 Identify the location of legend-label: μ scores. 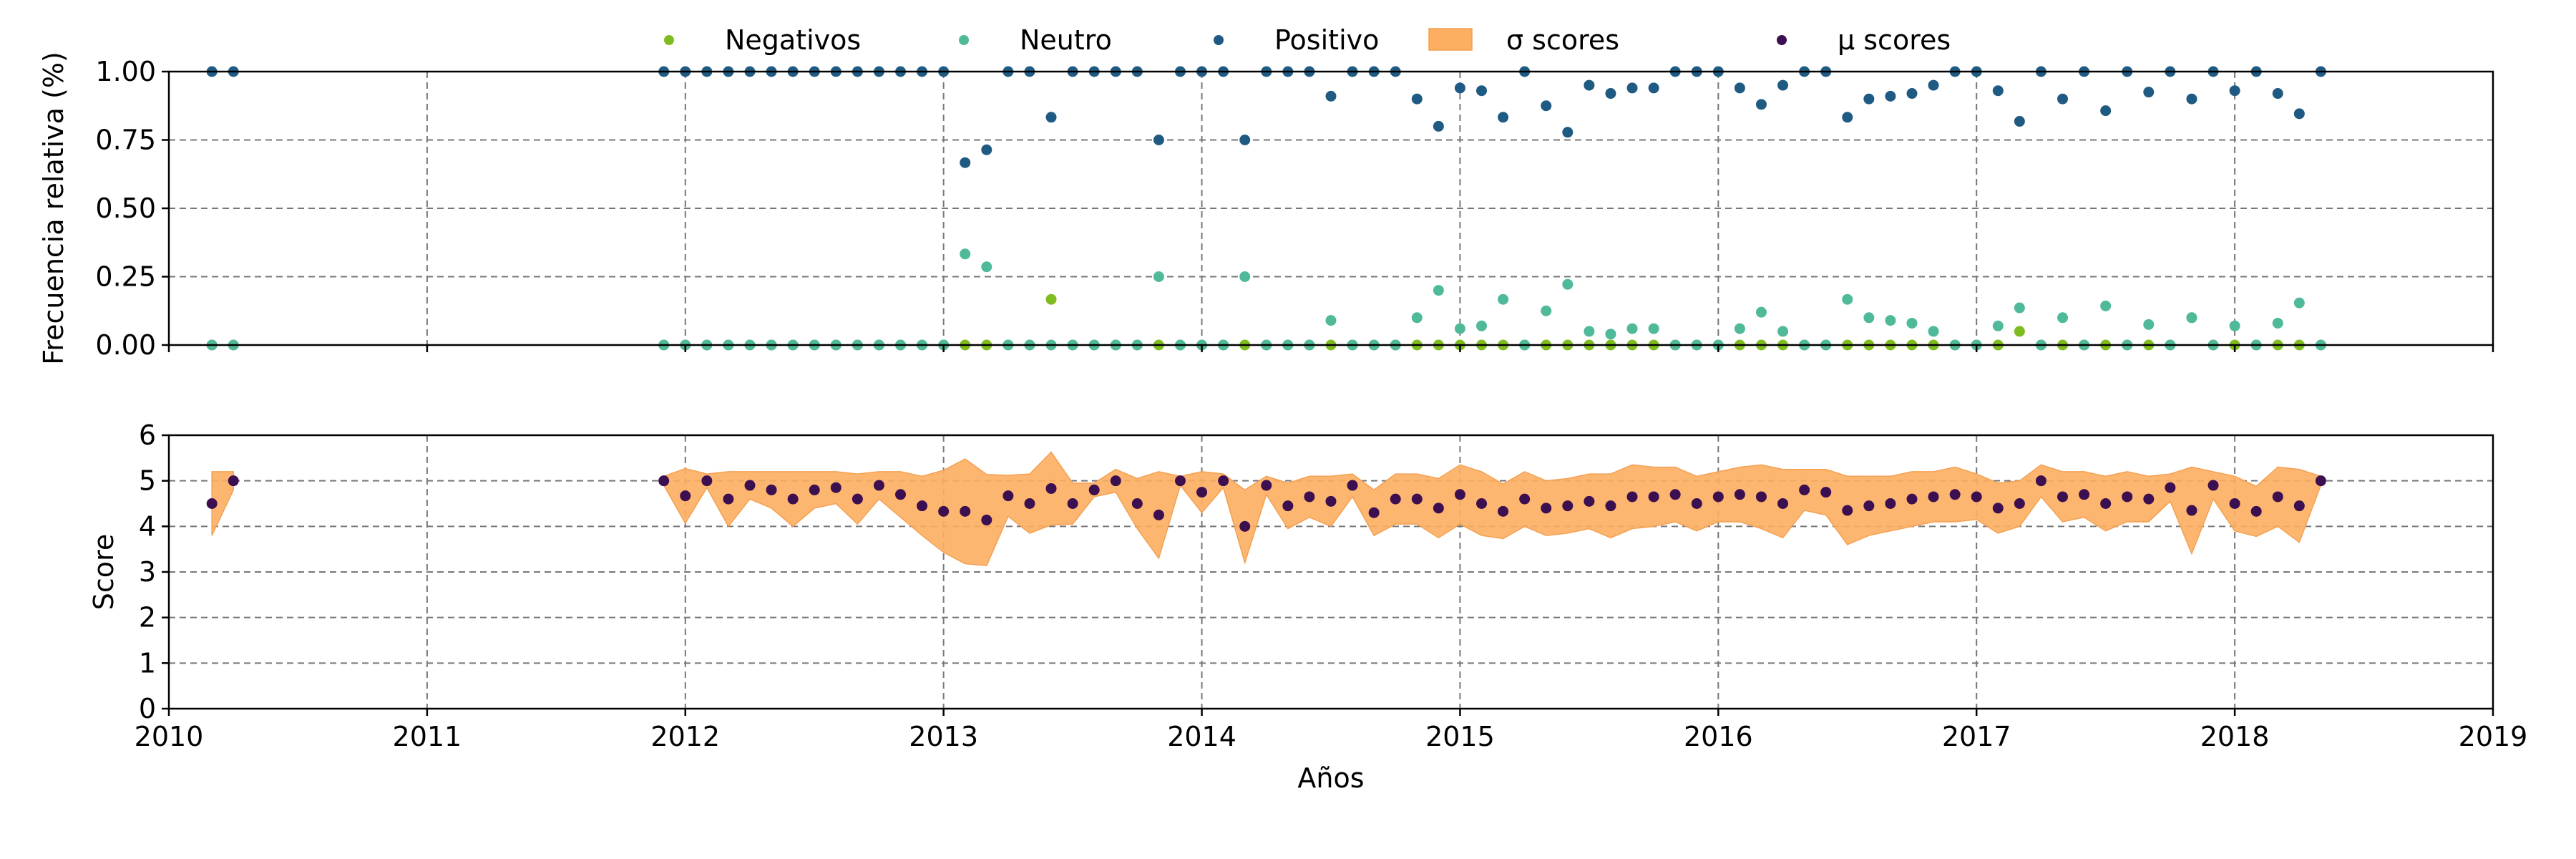
(1894, 40).